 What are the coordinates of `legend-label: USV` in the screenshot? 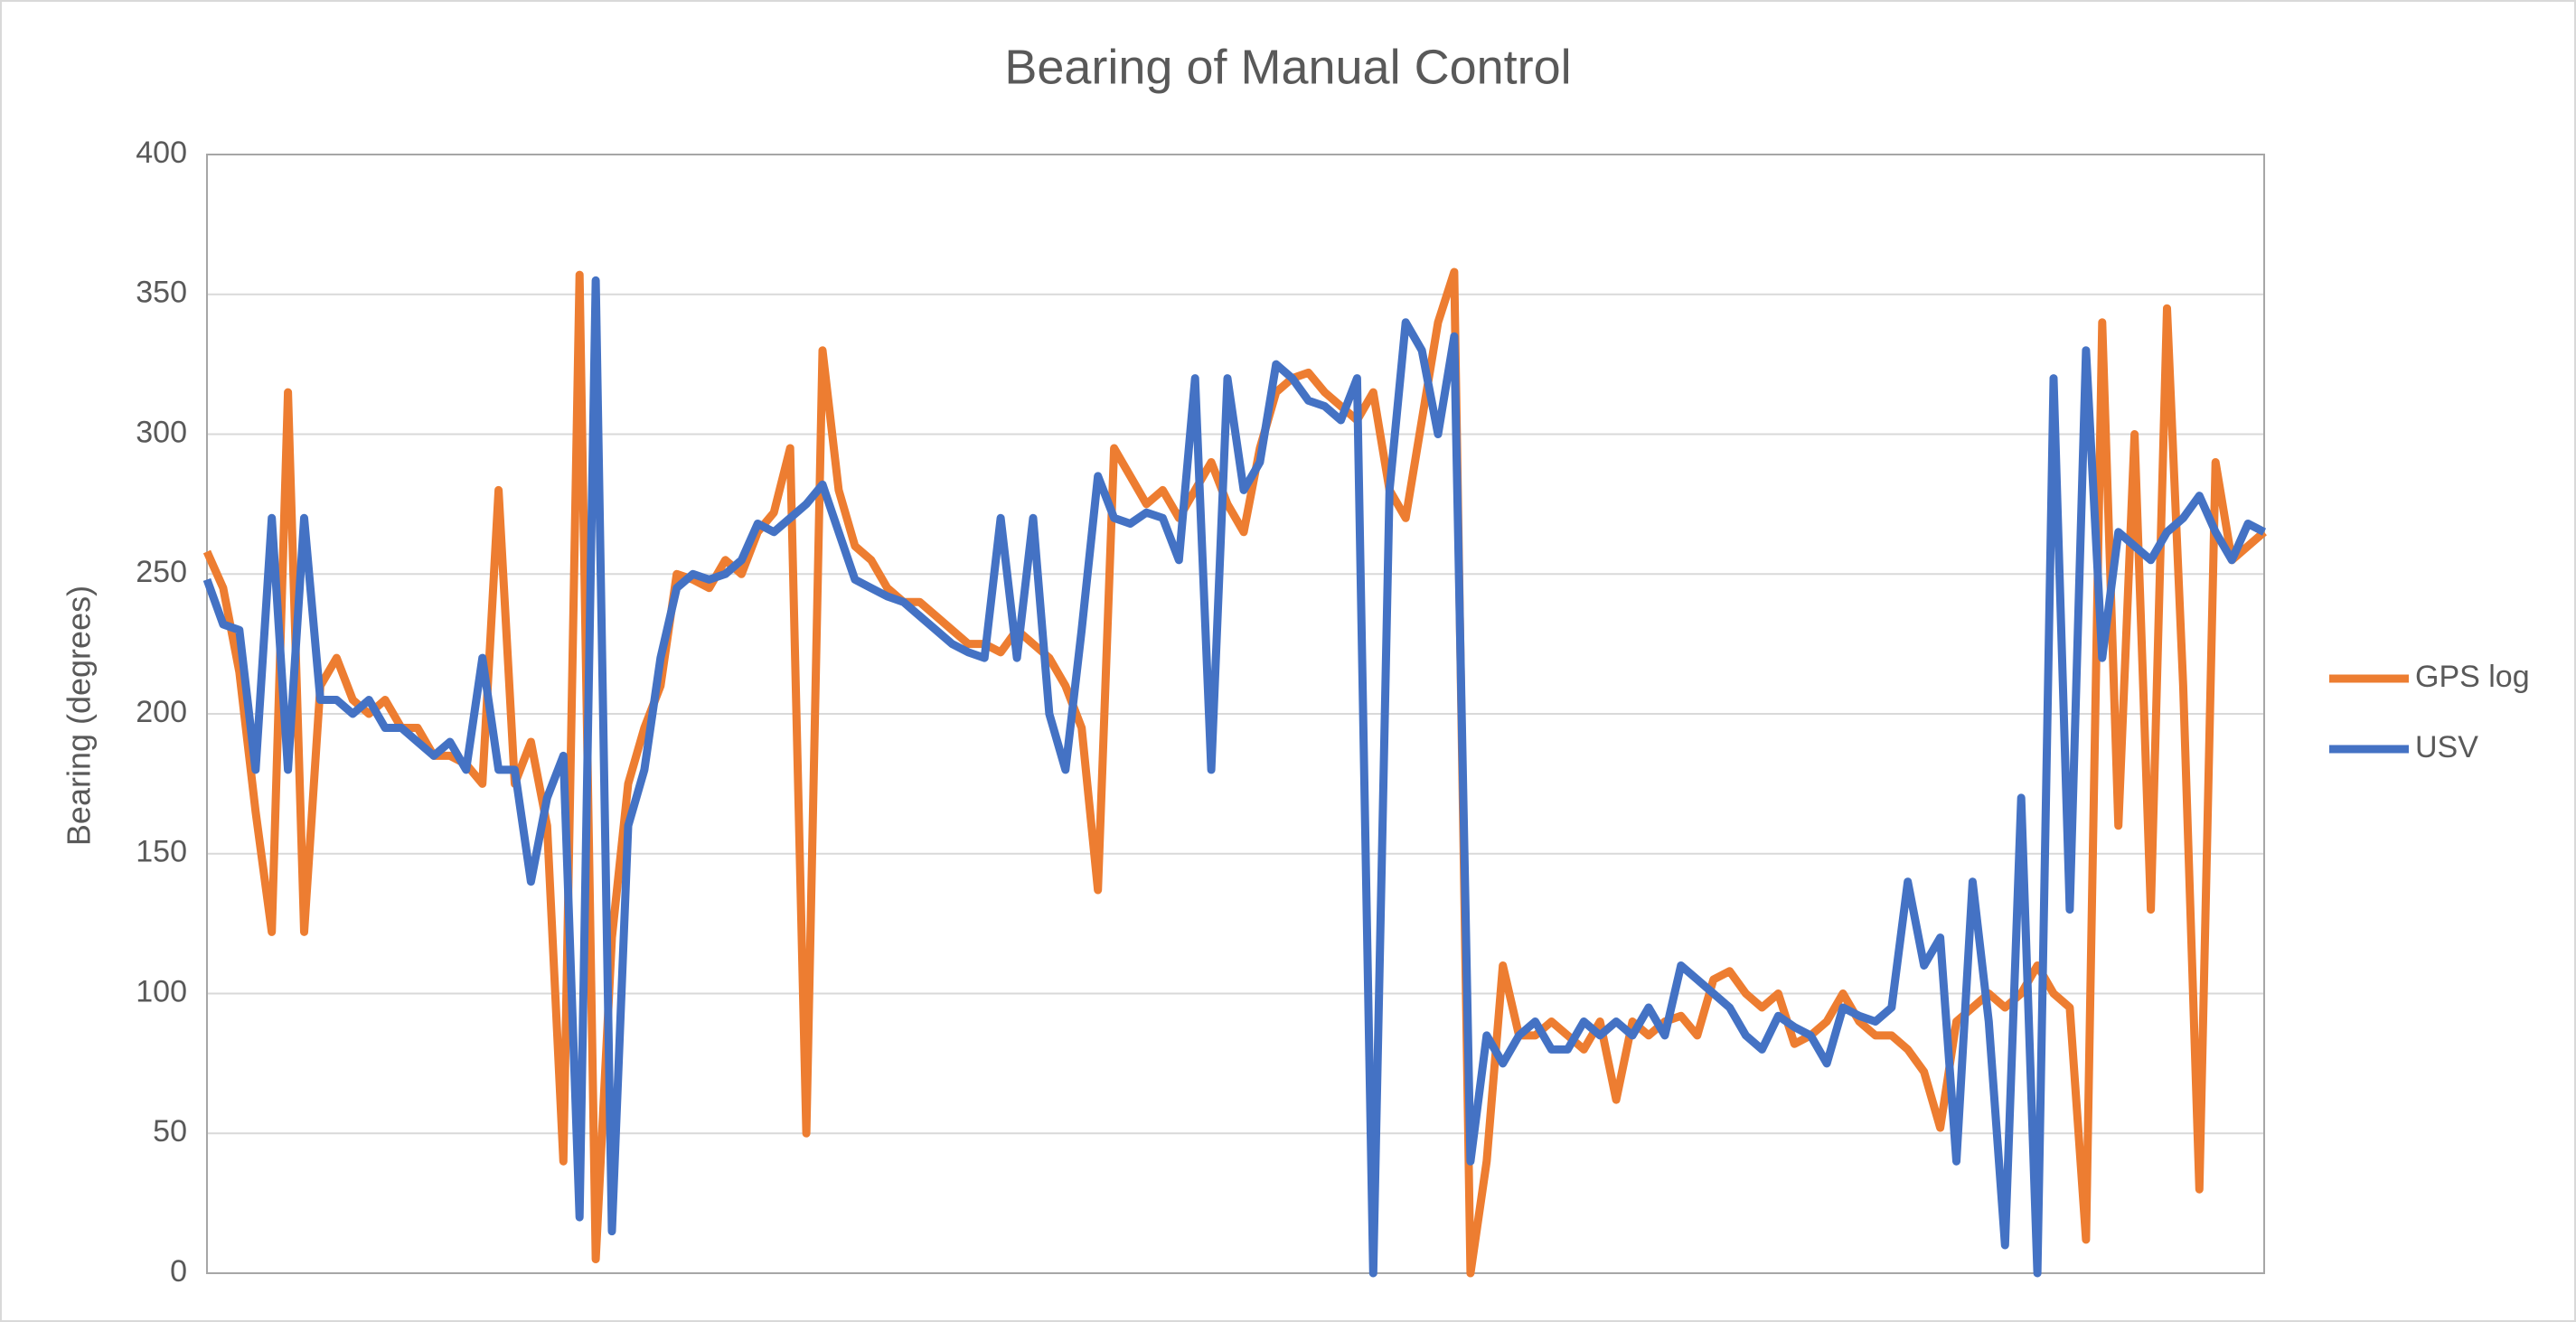 It's located at (2446, 747).